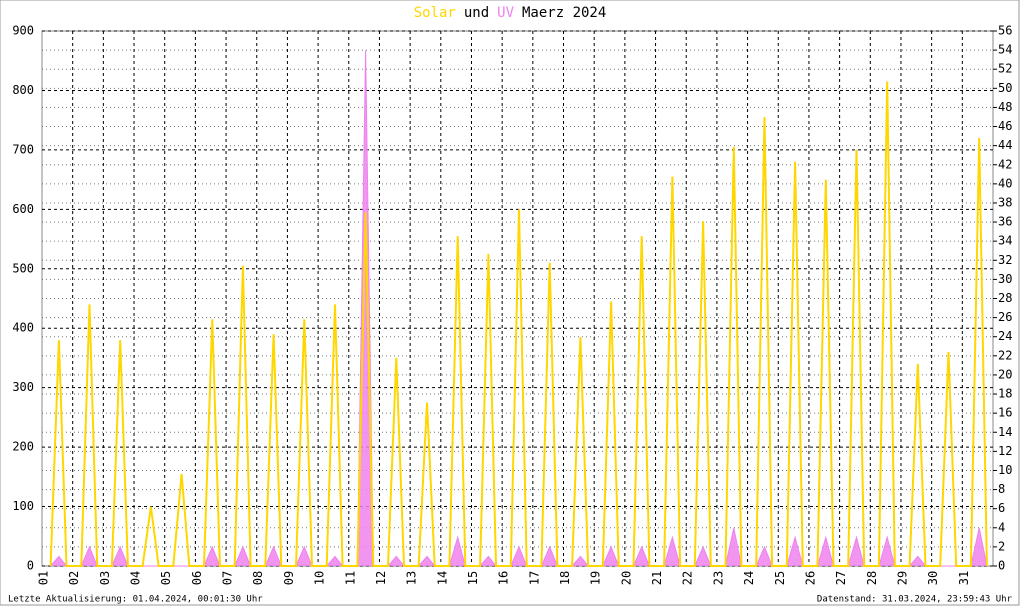 The height and width of the screenshot is (606, 1020). What do you see at coordinates (505, 13) in the screenshot?
I see `legend-uv: UV` at bounding box center [505, 13].